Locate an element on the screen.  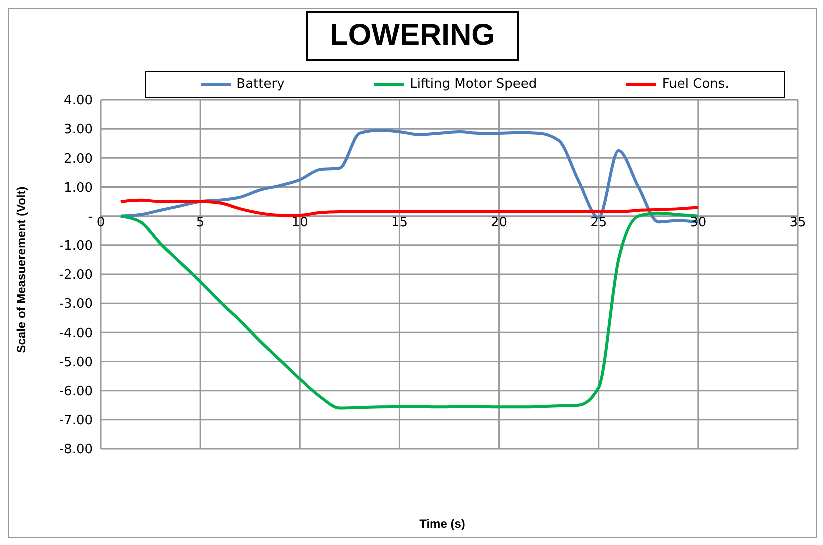
y-tick-label: -2.00 is located at coordinates (76, 276).